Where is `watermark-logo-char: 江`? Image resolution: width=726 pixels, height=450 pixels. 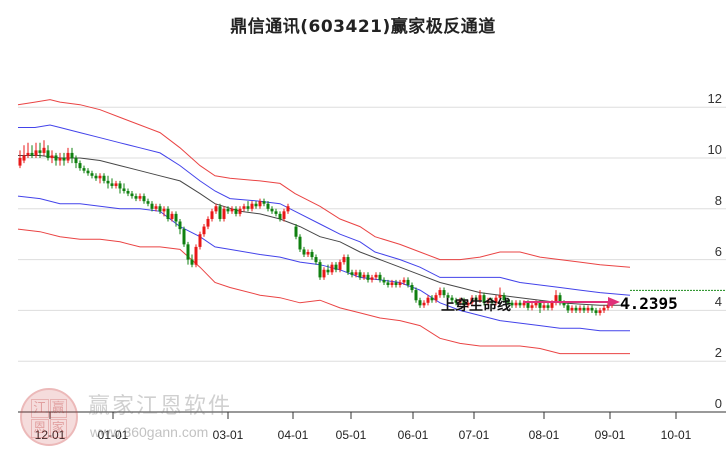
watermark-logo-char: 江 is located at coordinates (40, 408).